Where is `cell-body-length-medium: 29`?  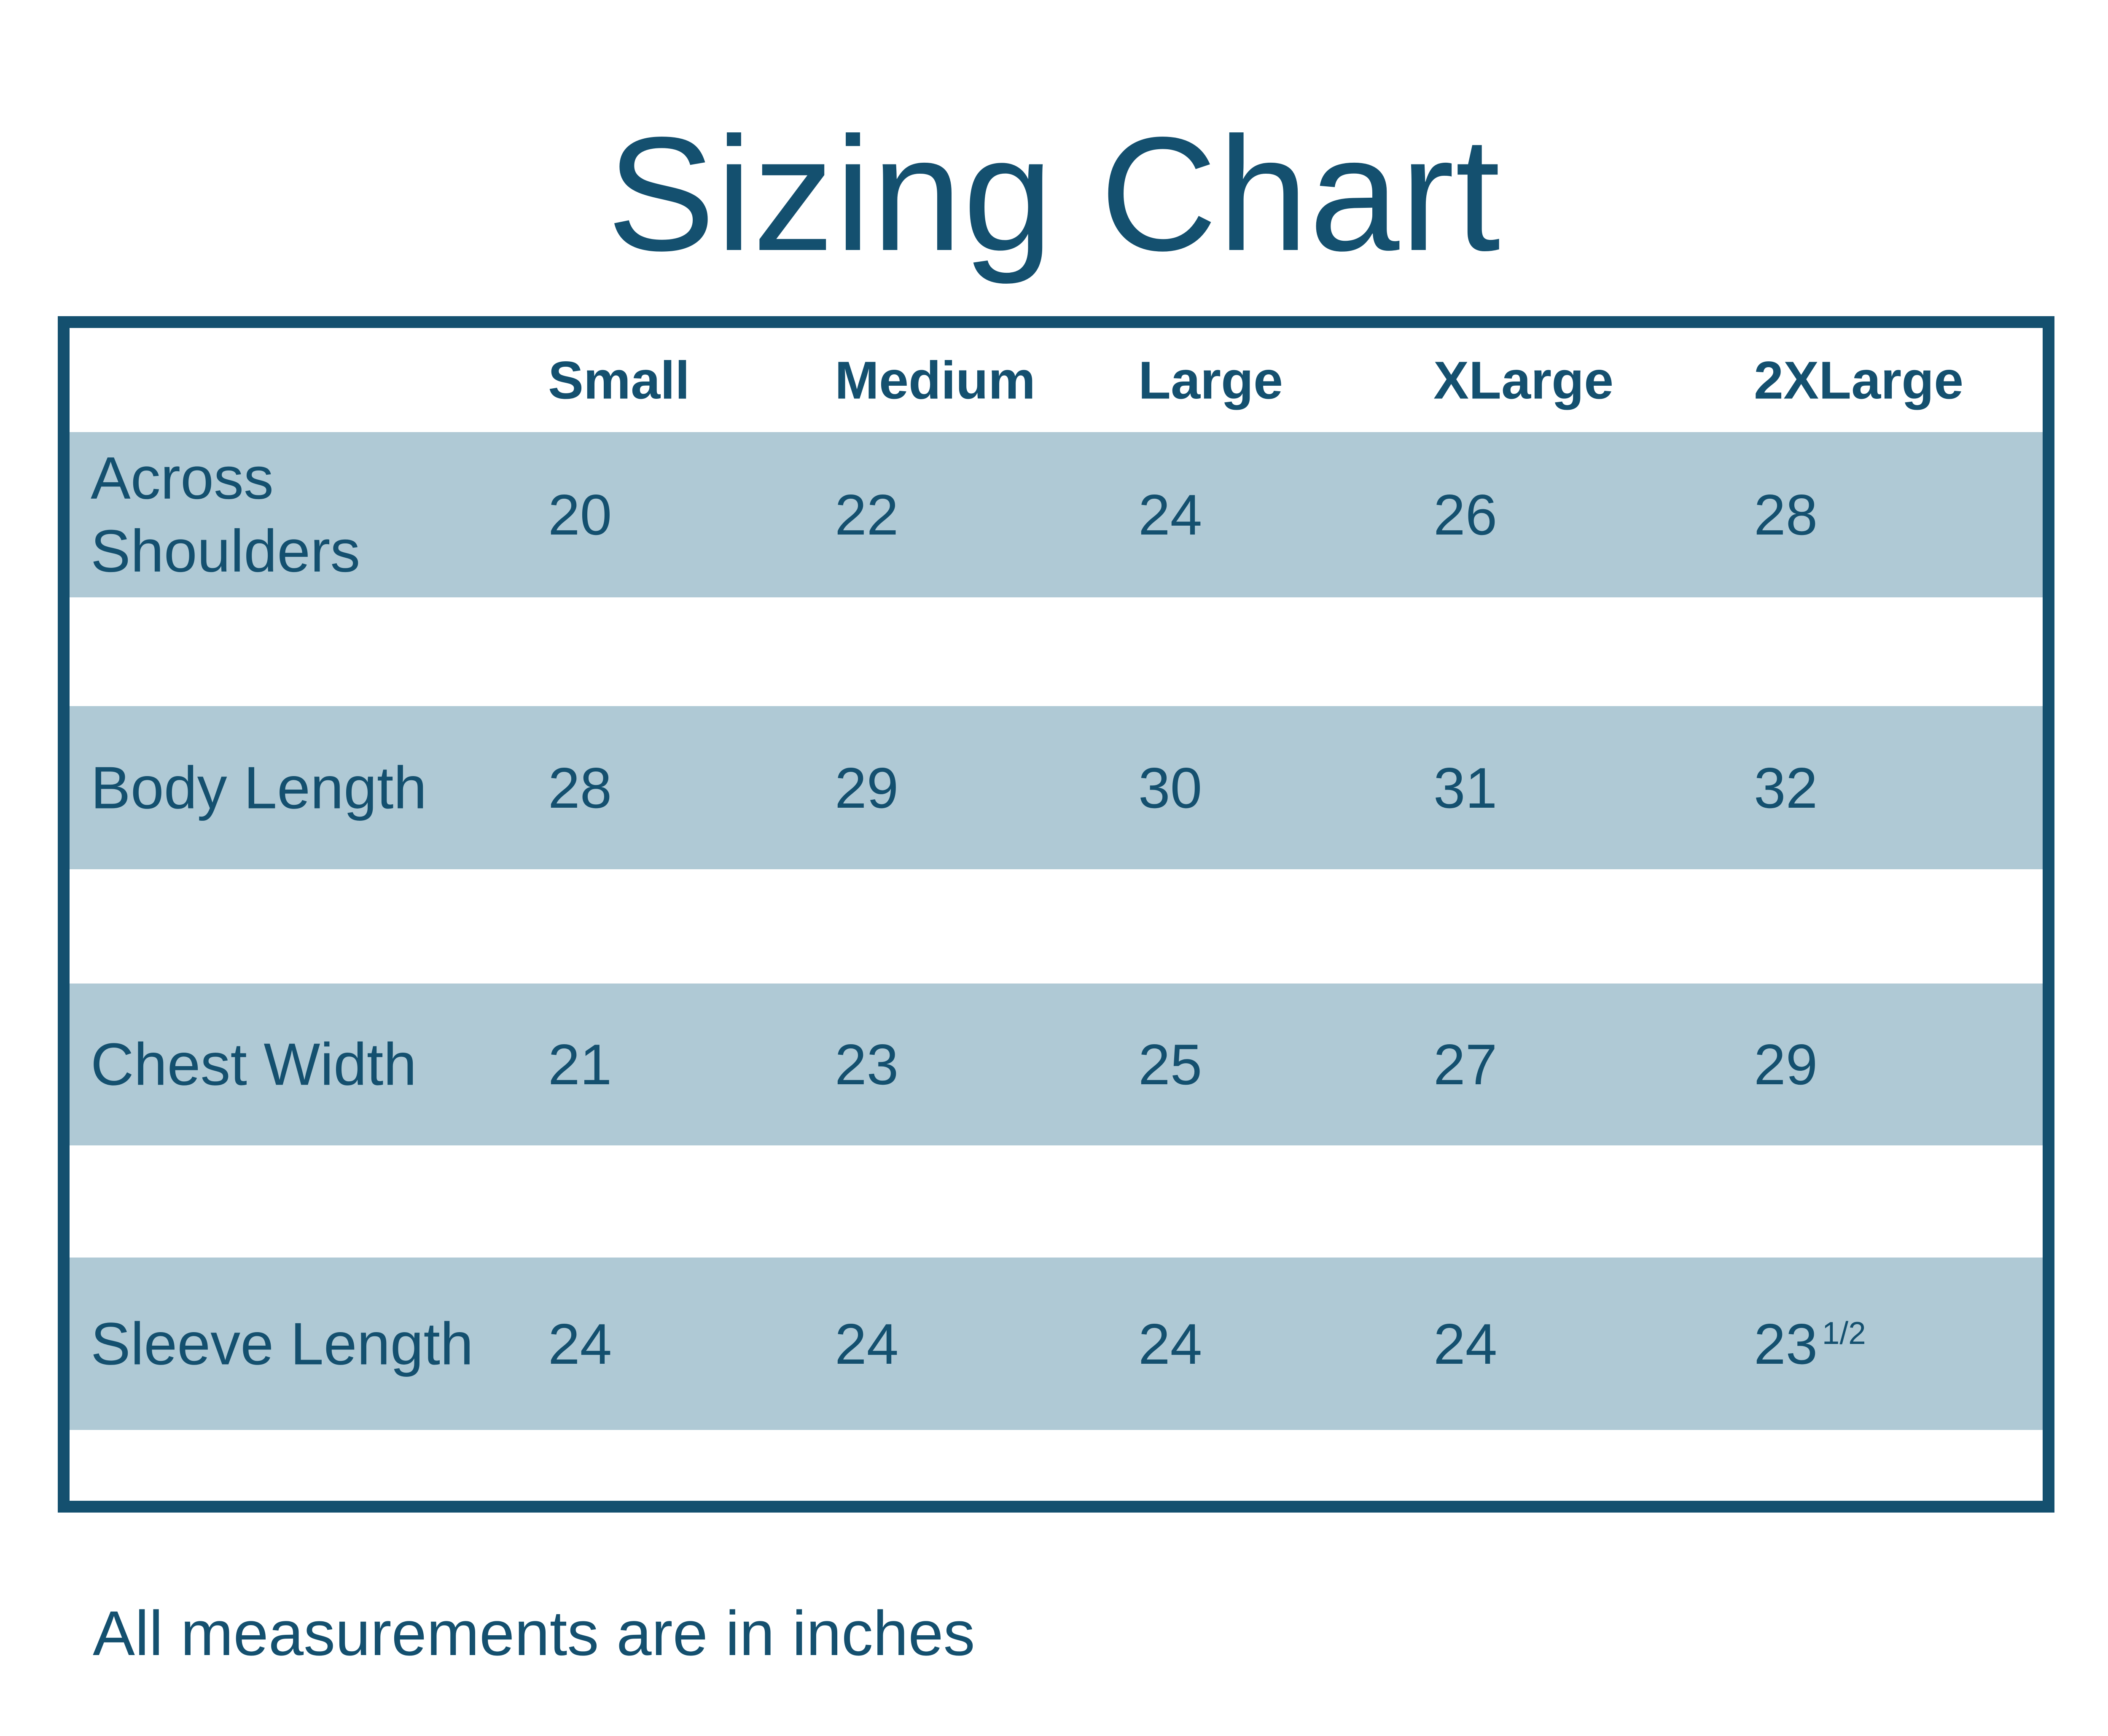
cell-body-length-medium: 29 is located at coordinates (867, 787).